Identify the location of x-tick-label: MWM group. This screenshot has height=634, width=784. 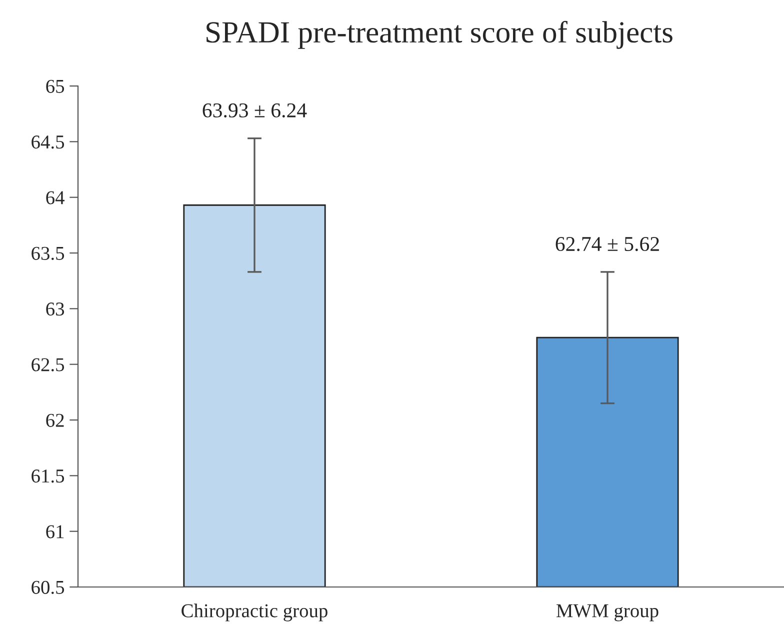
(607, 613).